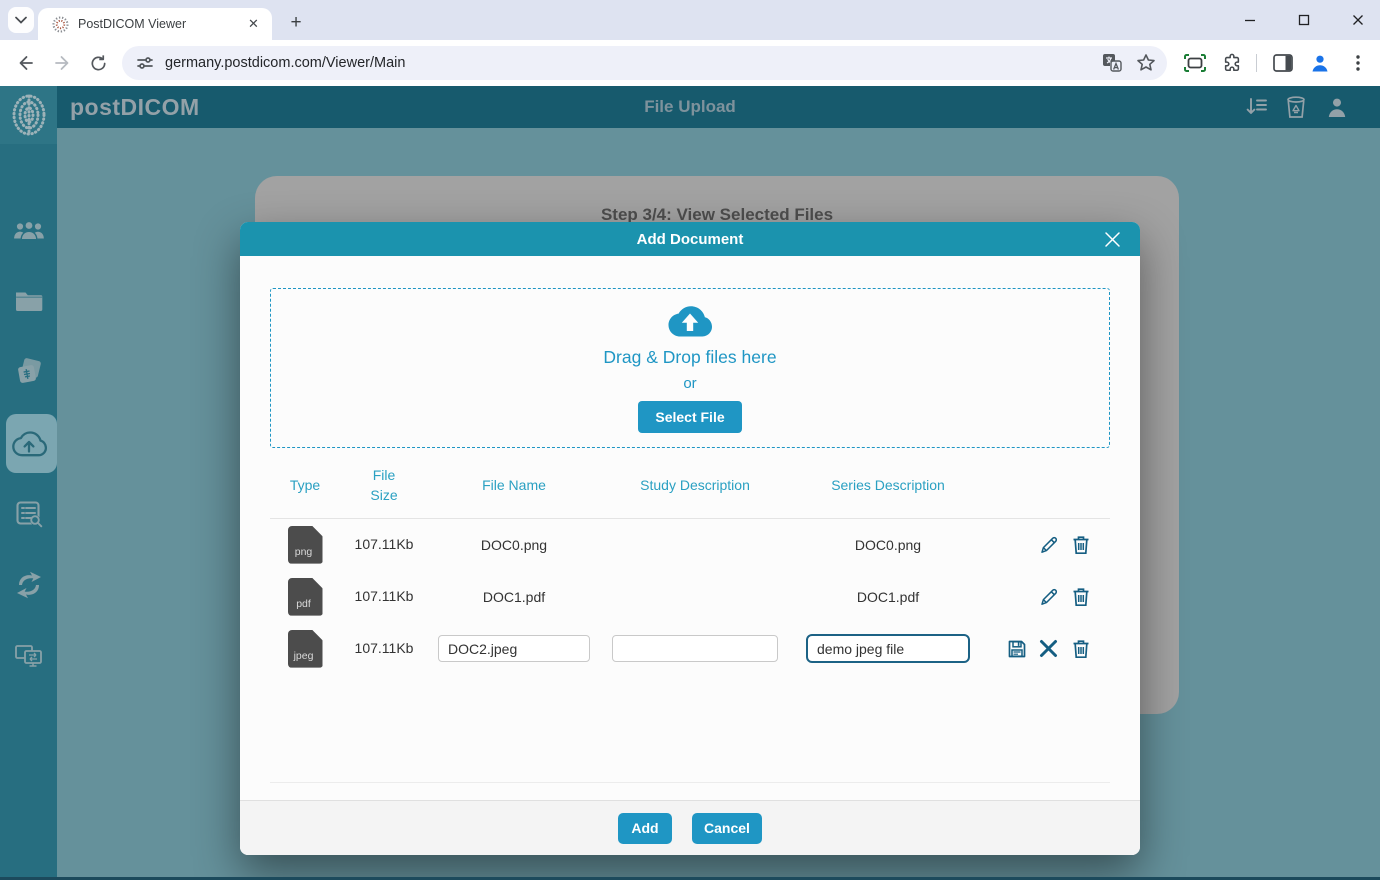  Describe the element at coordinates (285, 63) in the screenshot. I see `url-text: germany.postdicom.com/Viewer/Main` at that location.